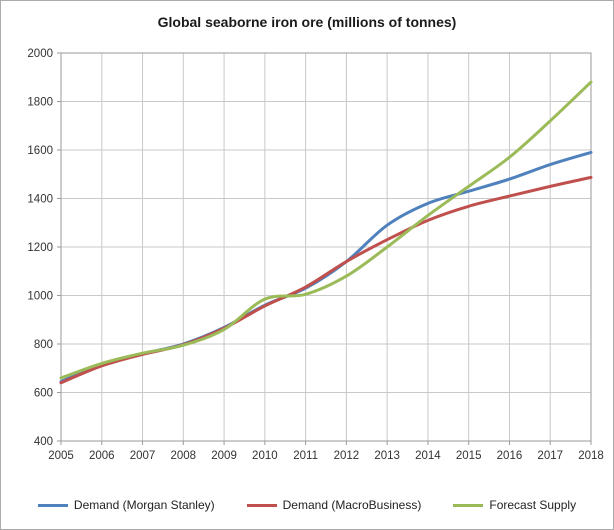  What do you see at coordinates (265, 456) in the screenshot?
I see `x-tick-label: 2010` at bounding box center [265, 456].